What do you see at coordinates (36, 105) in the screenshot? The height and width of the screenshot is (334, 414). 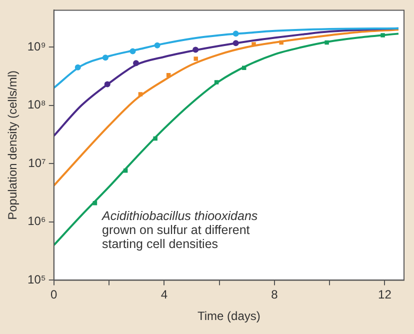 I see `y-tick-label: 10⁸` at bounding box center [36, 105].